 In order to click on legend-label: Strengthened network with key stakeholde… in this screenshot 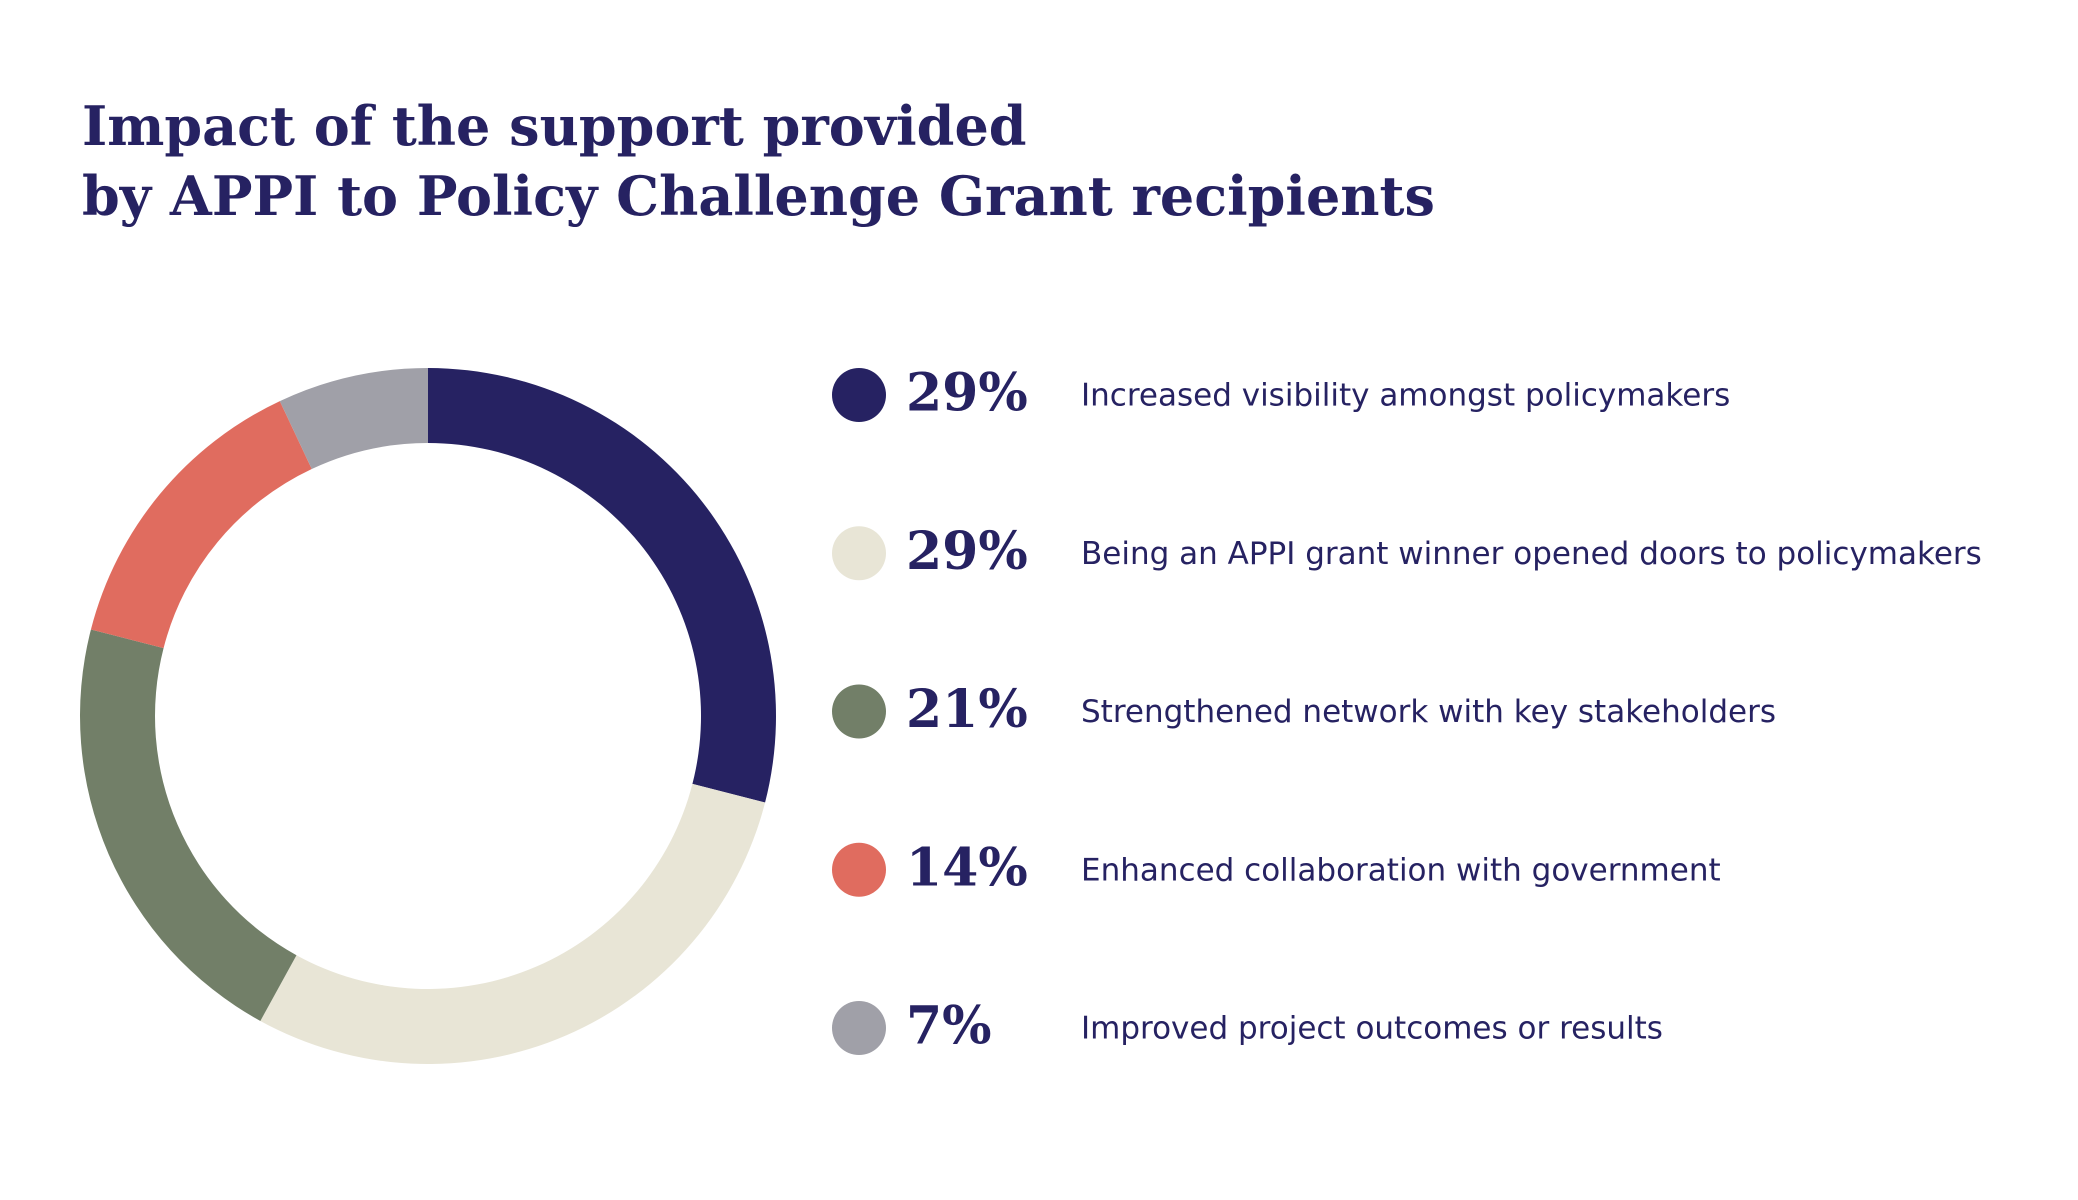, I will do `click(1428, 712)`.